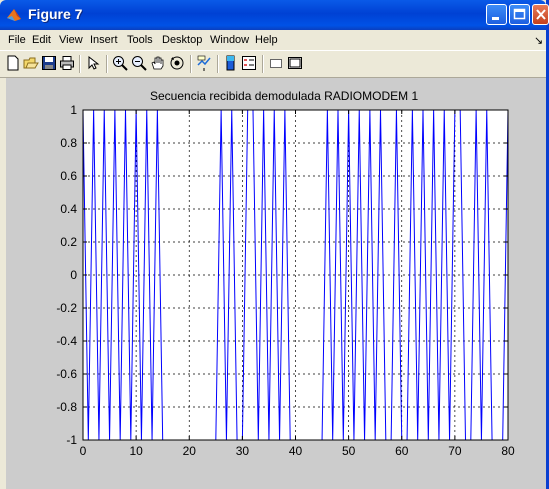 The image size is (549, 489). I want to click on menu-insert: Insert, so click(104, 40).